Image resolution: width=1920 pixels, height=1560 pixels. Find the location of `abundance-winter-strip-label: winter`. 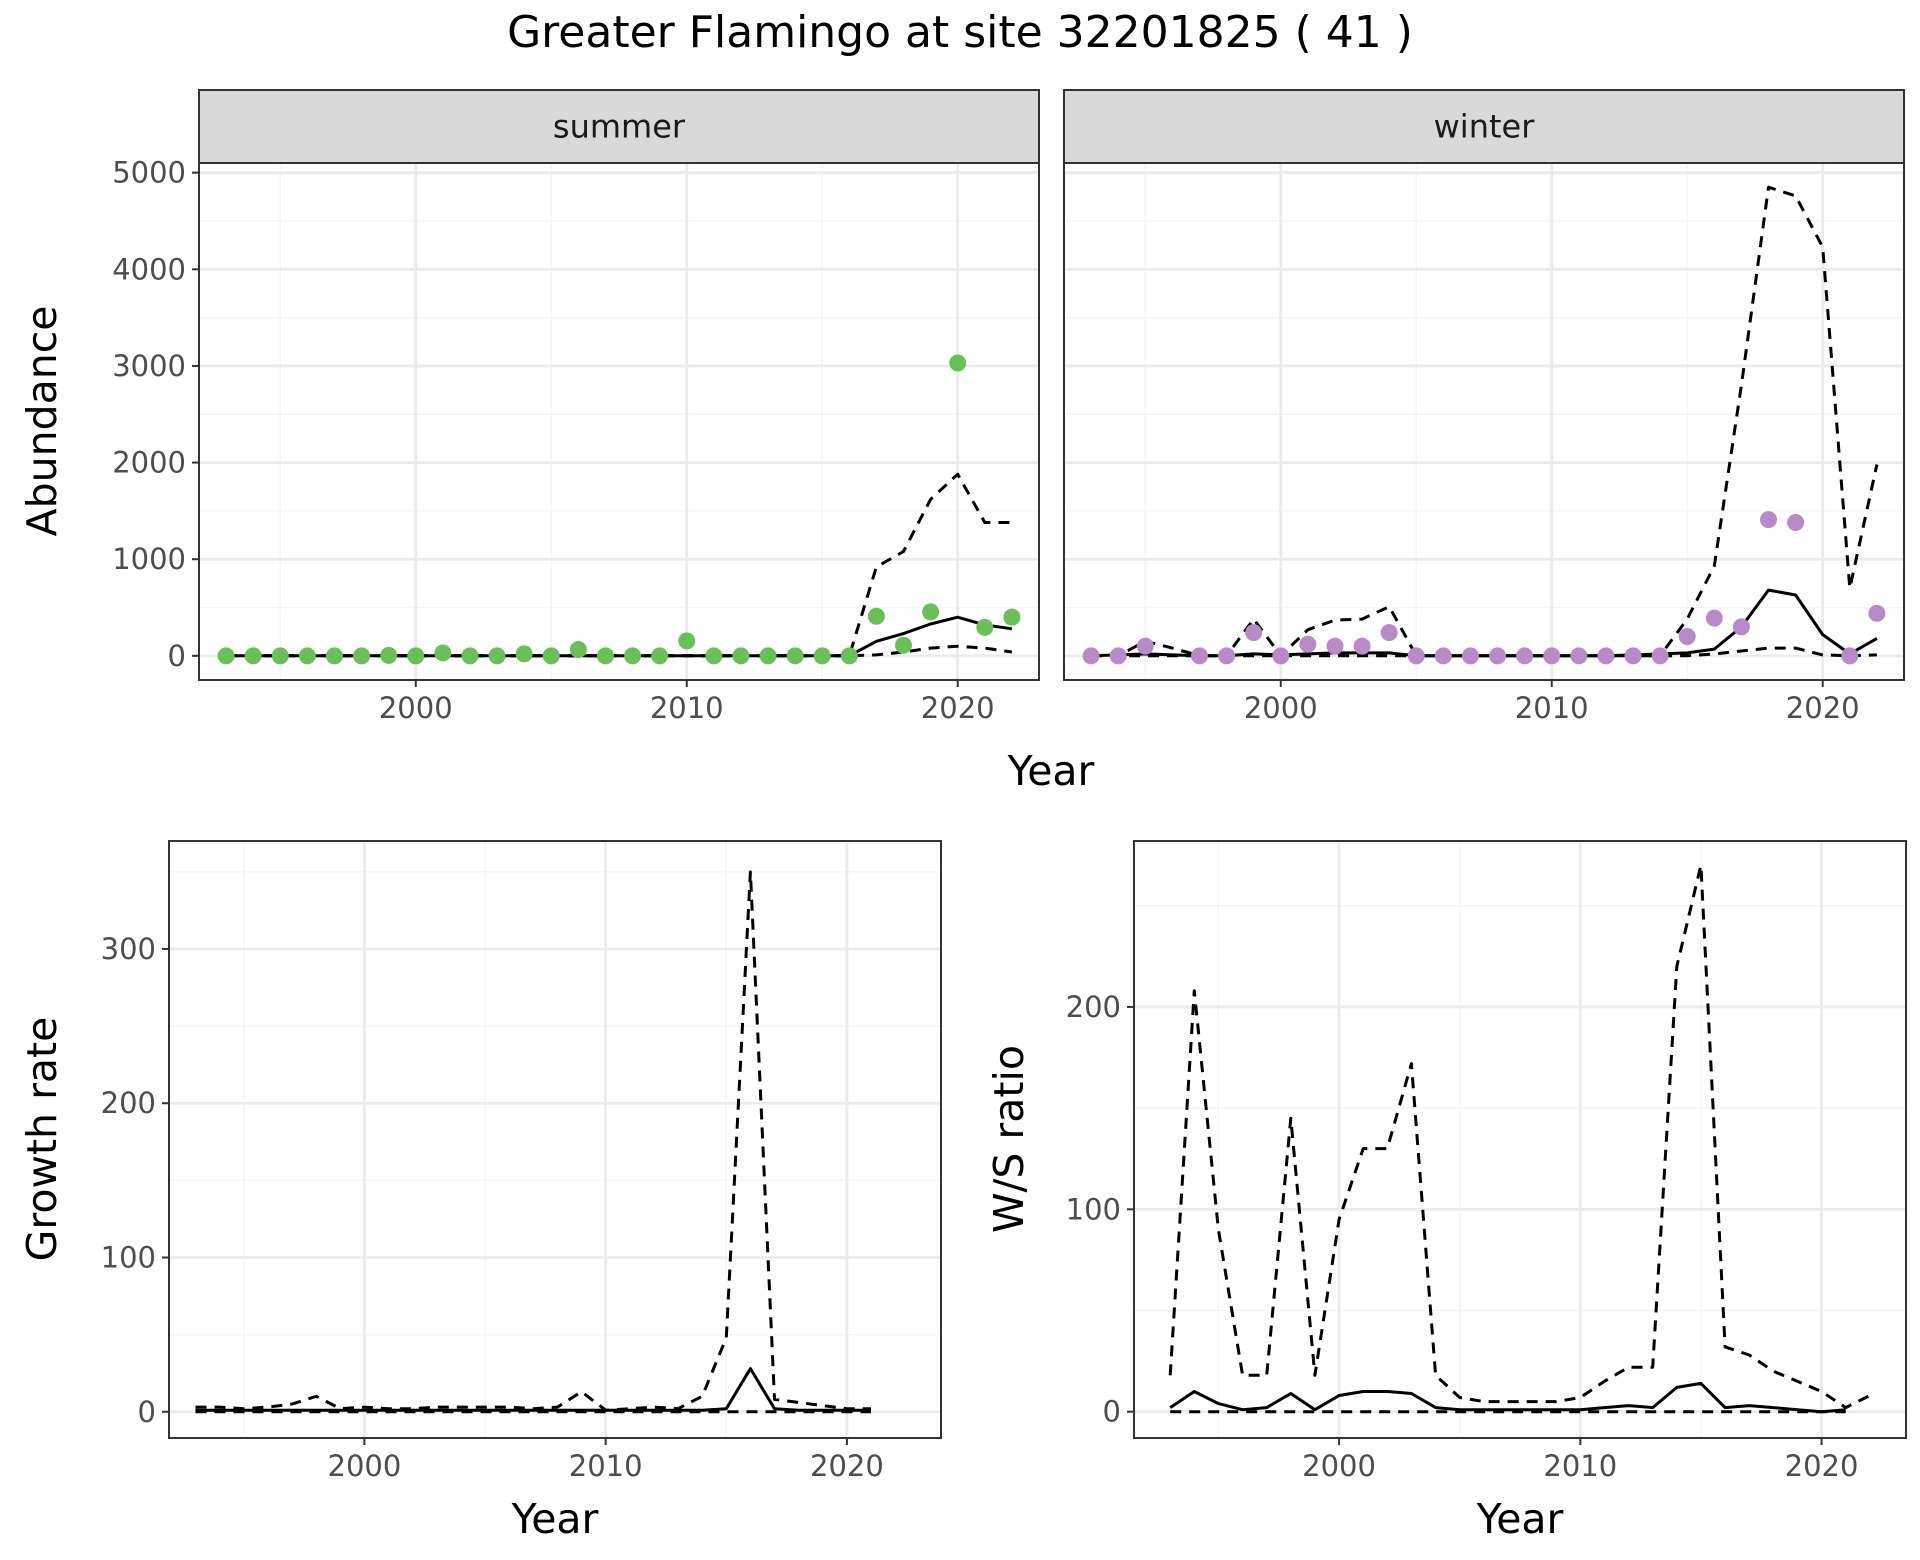

abundance-winter-strip-label: winter is located at coordinates (1485, 127).